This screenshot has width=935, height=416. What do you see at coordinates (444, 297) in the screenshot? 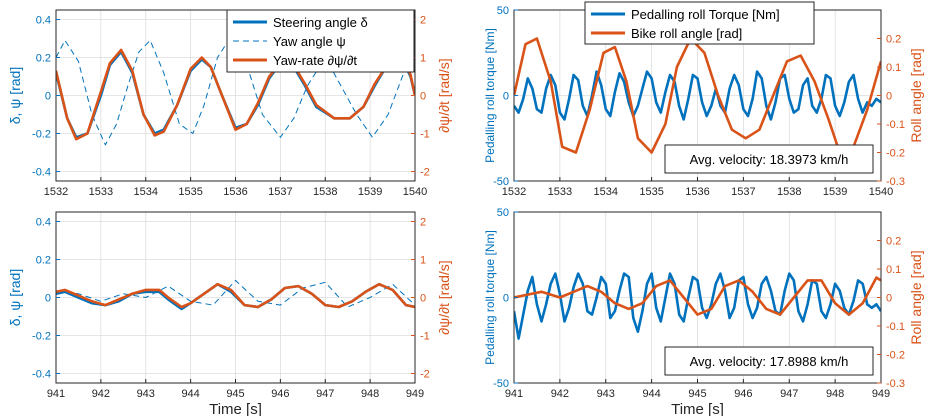
I see `y-axis-label-right: ∂ψ/∂t [rad/s]` at bounding box center [444, 297].